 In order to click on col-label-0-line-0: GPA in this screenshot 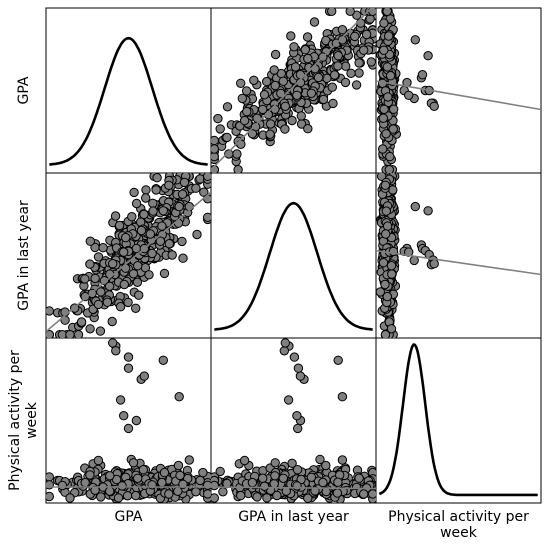, I will do `click(129, 517)`.